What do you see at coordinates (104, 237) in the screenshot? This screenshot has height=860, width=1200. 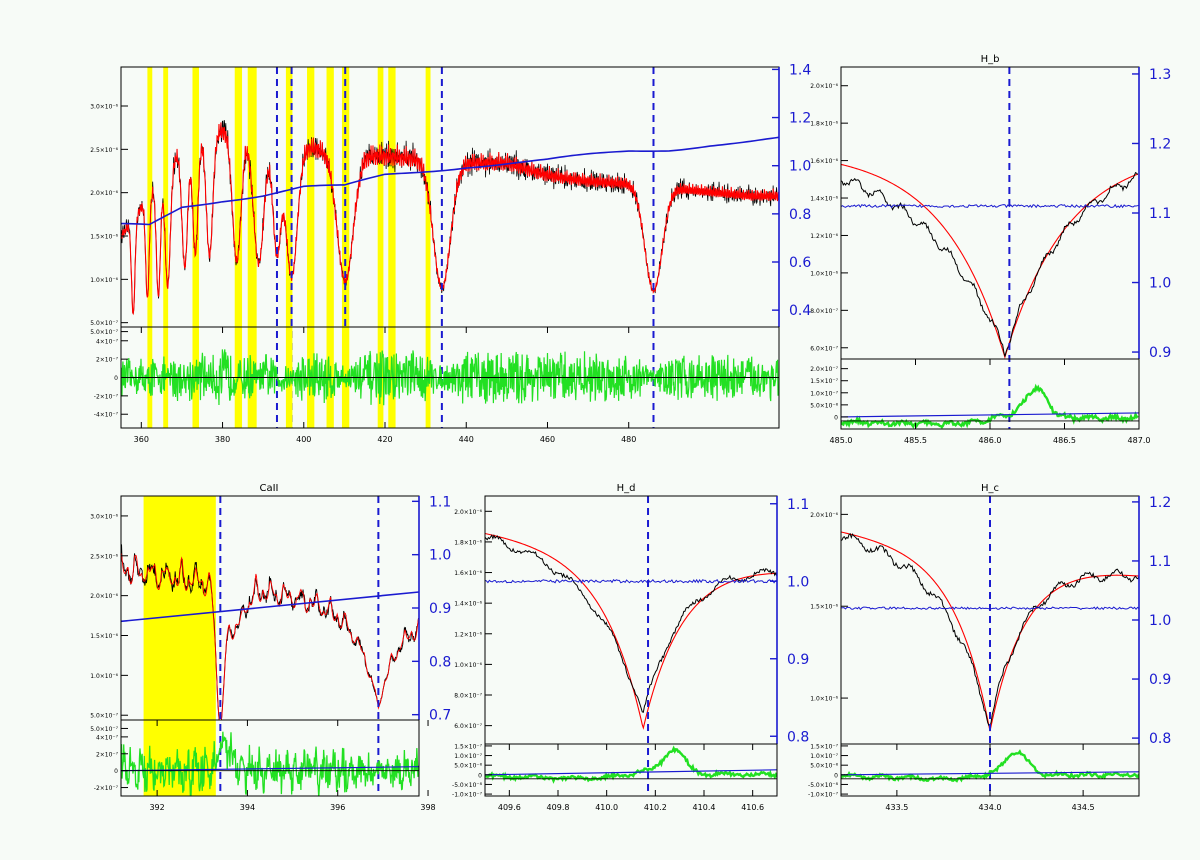 I see `full-y-label-2: 1.5×10⁻⁶` at bounding box center [104, 237].